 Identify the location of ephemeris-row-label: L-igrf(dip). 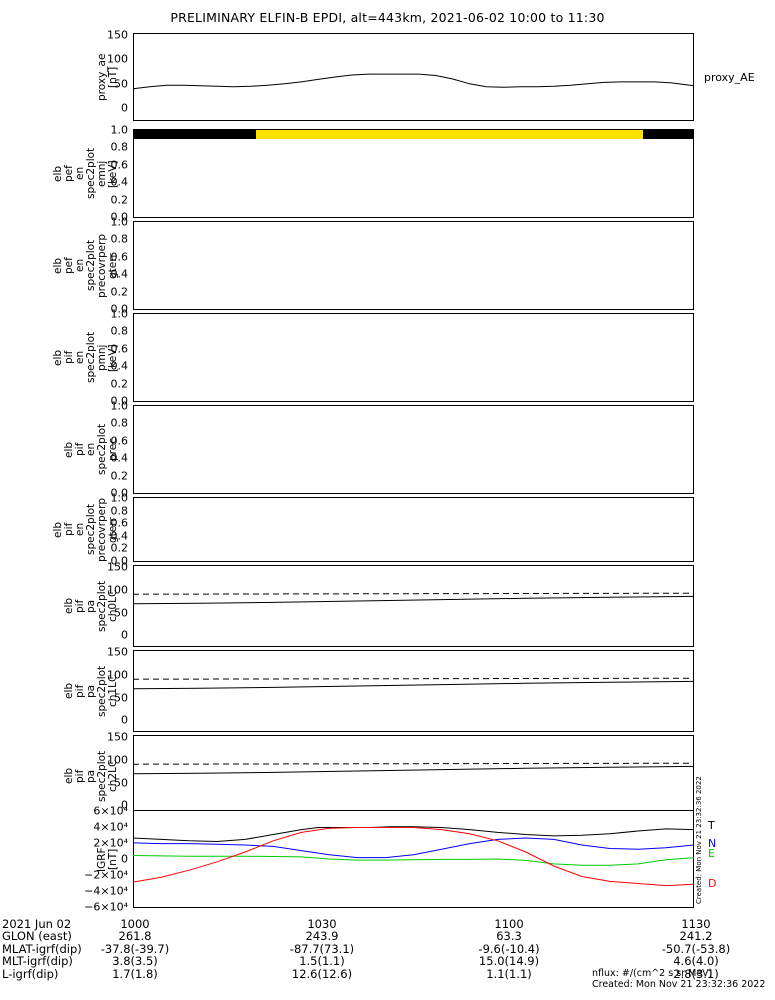
(30, 973).